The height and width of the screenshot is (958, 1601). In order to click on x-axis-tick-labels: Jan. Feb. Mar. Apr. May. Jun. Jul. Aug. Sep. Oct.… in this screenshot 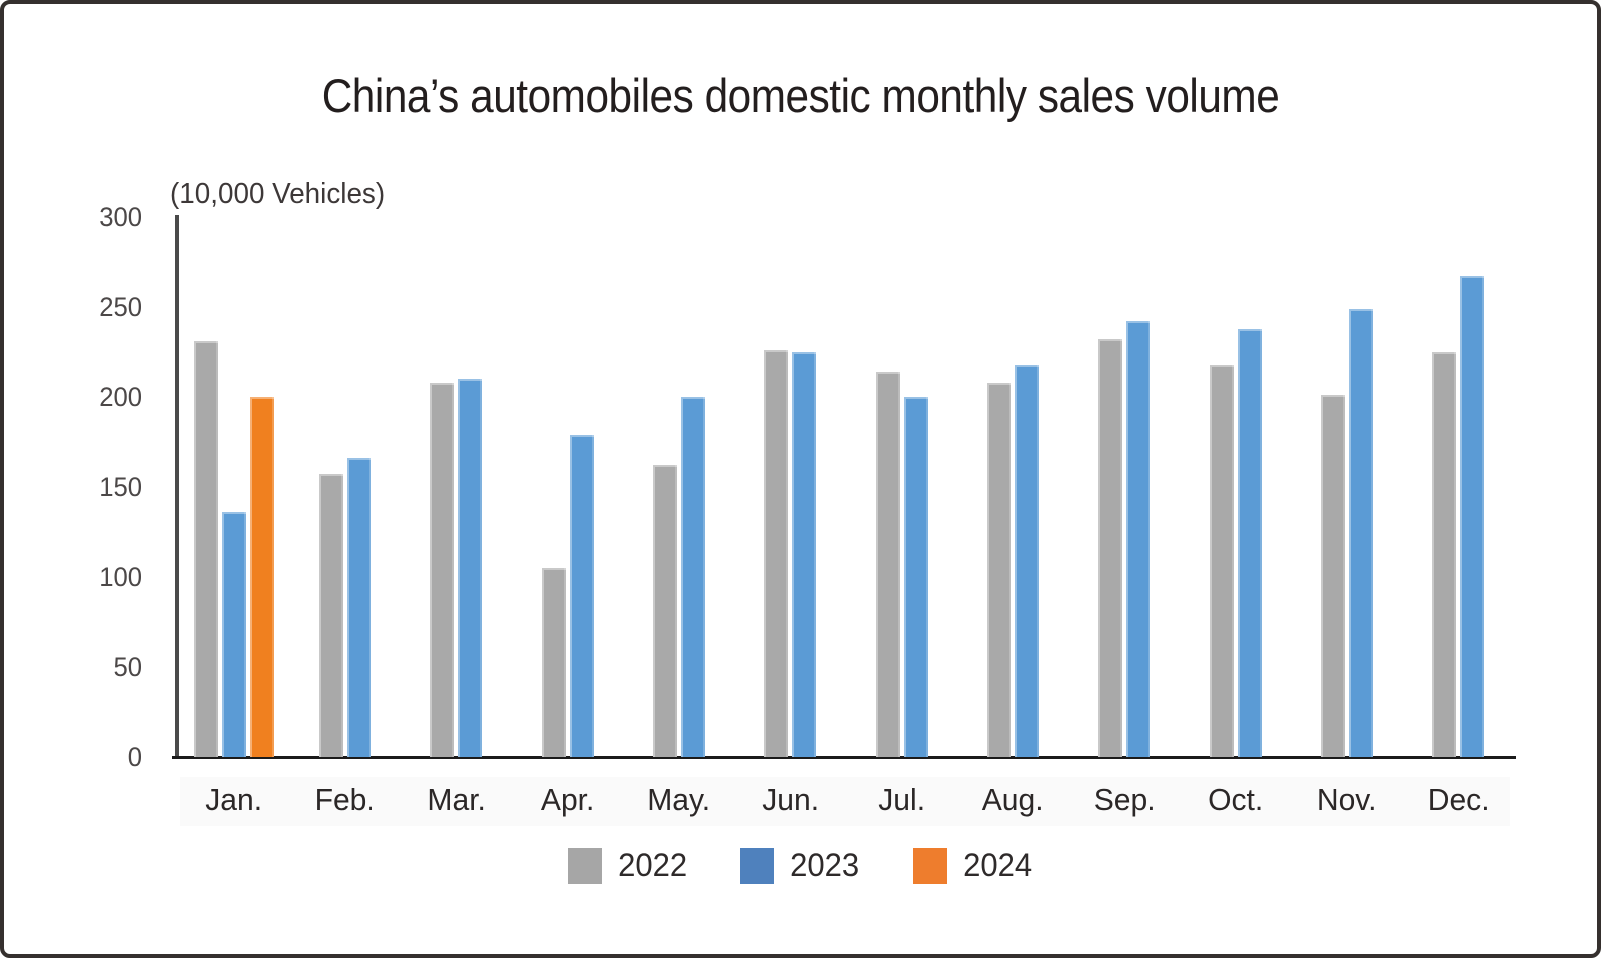, I will do `click(846, 800)`.